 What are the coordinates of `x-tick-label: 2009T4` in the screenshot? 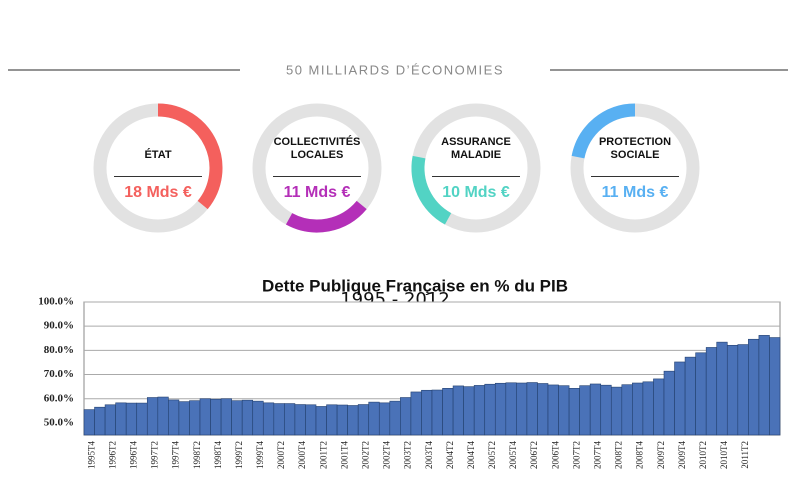 It's located at (682, 455).